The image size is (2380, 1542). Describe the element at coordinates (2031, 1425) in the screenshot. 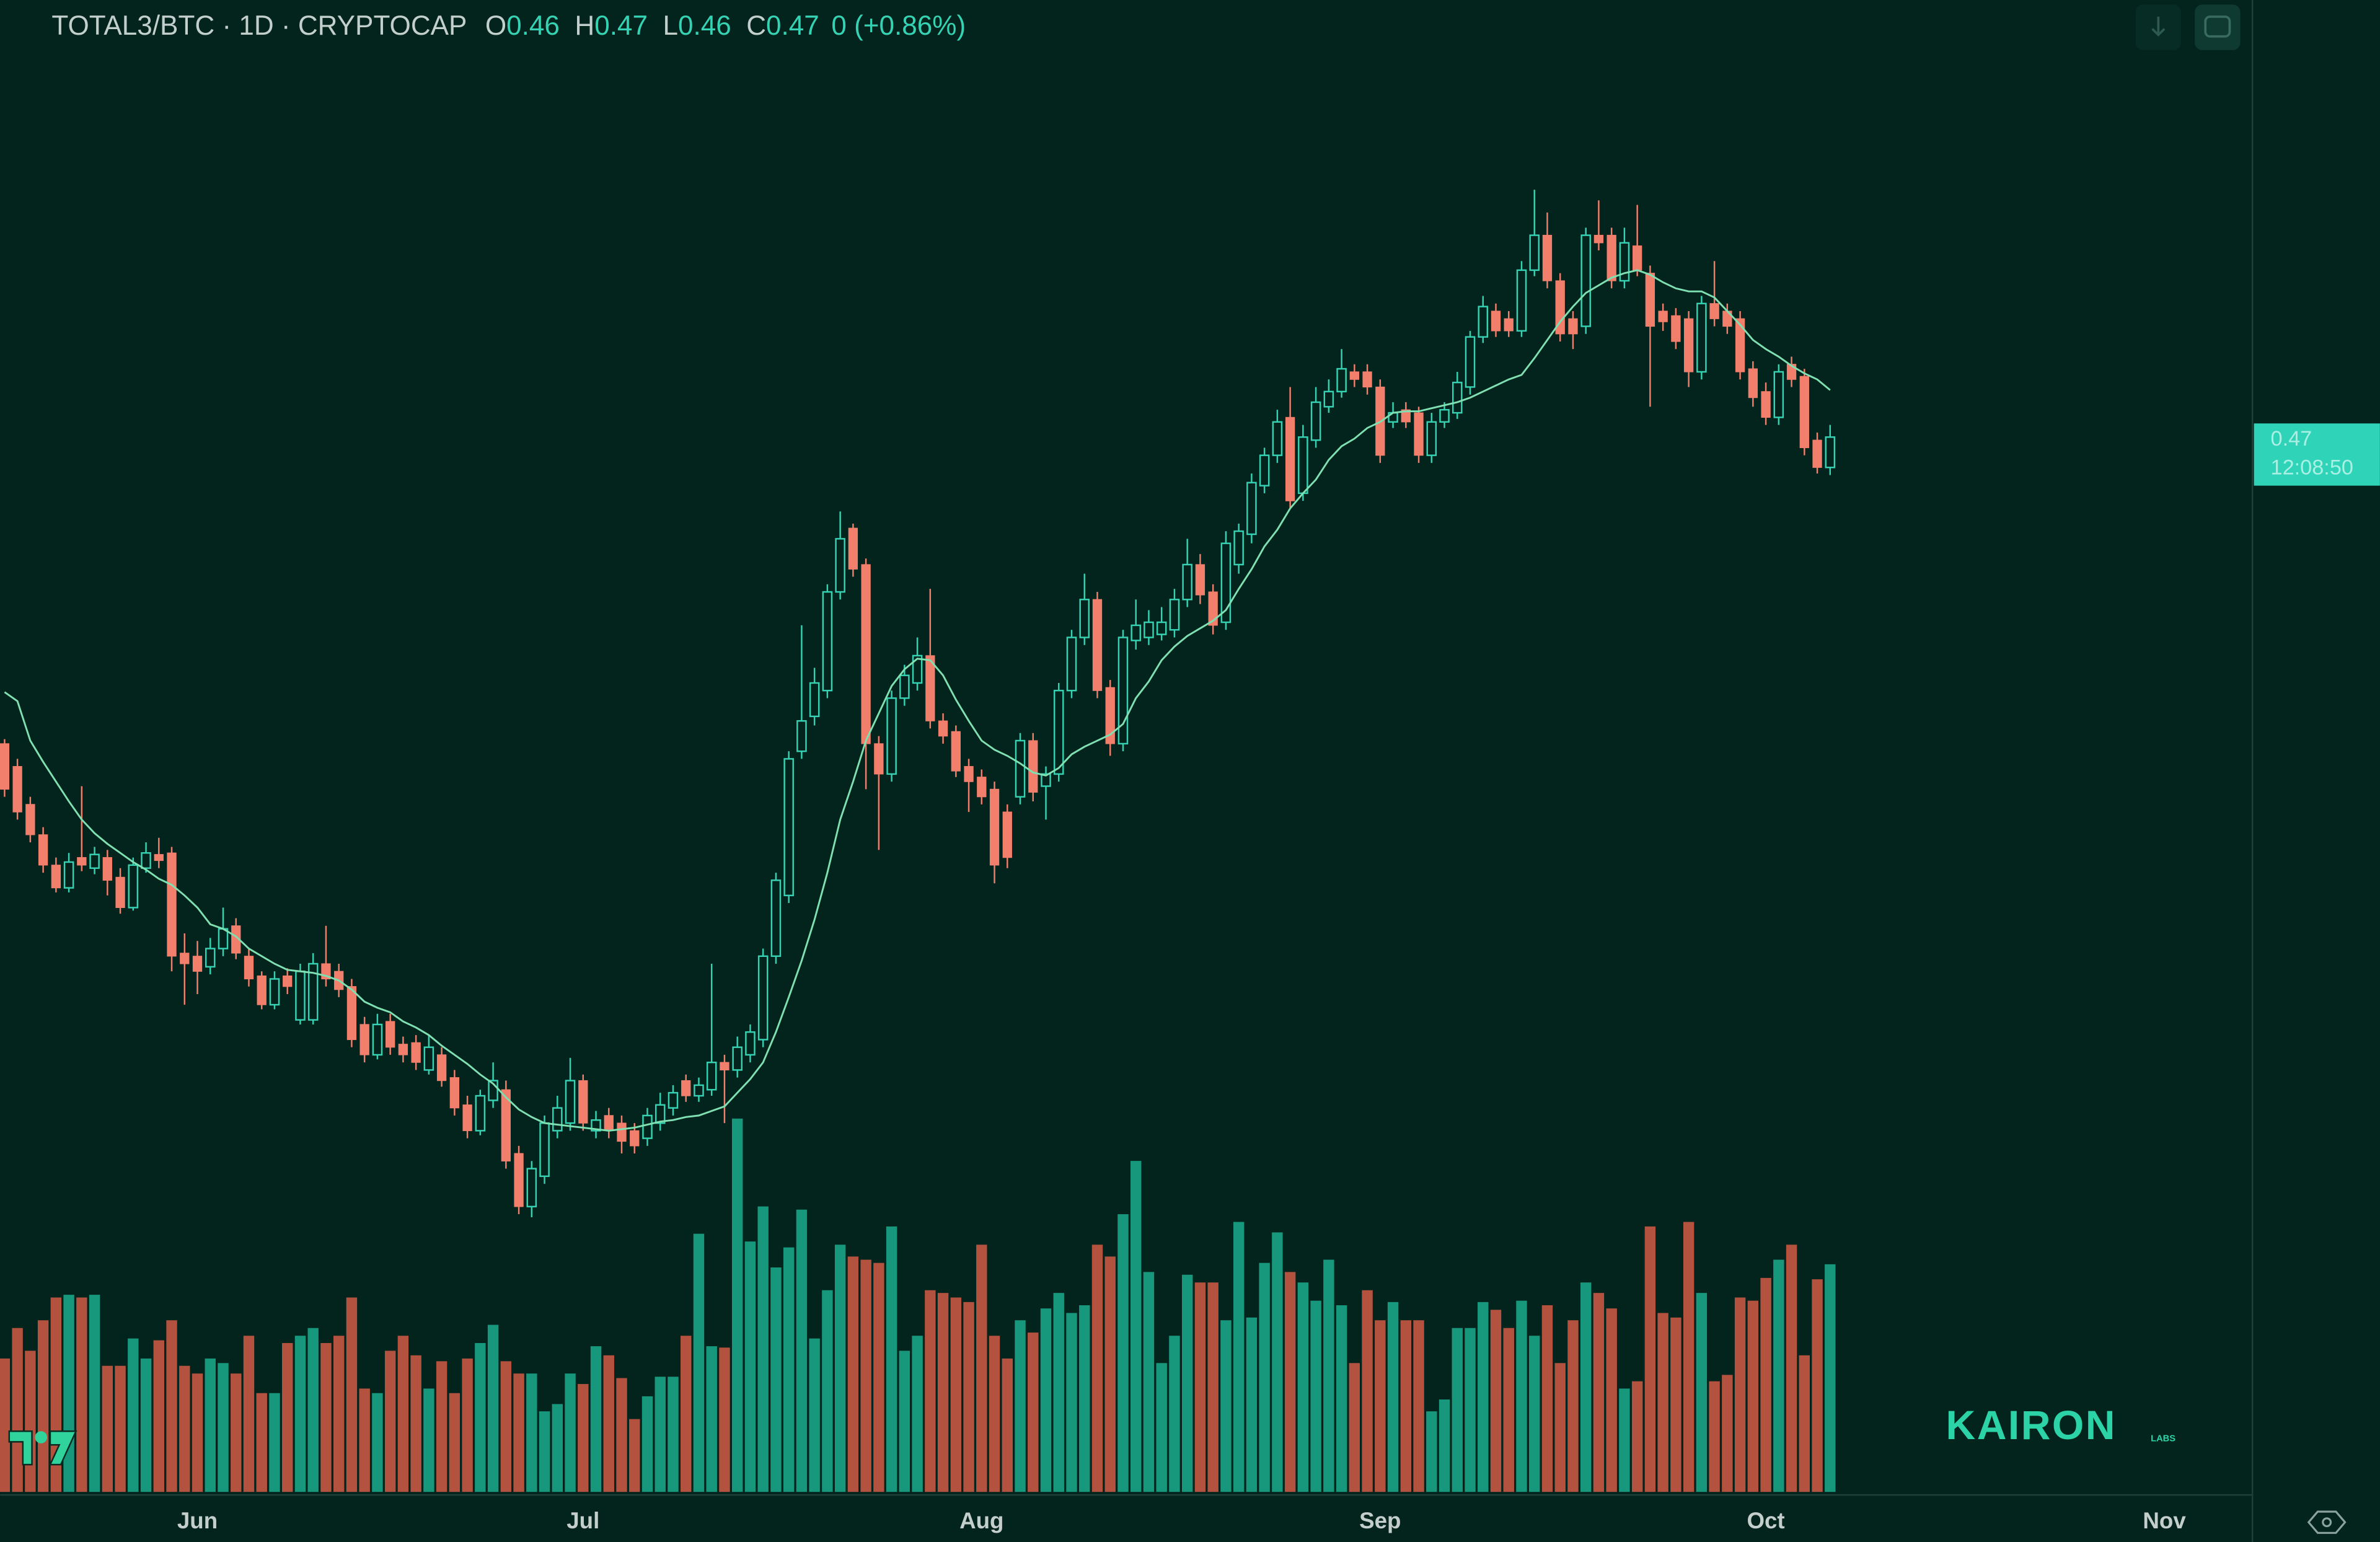

I see `watermark-name: KAIRON` at that location.